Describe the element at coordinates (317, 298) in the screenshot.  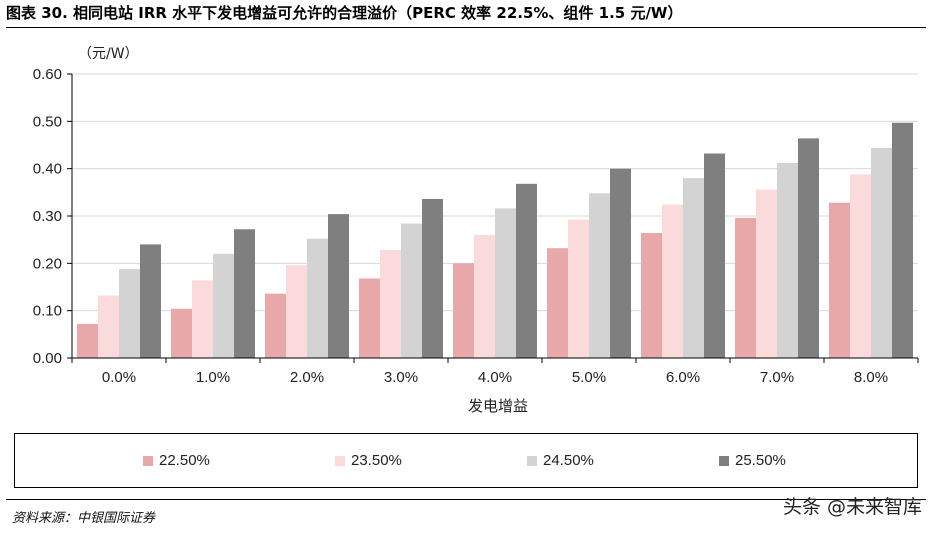
I see `bar-24.50pct-2.0pct` at that location.